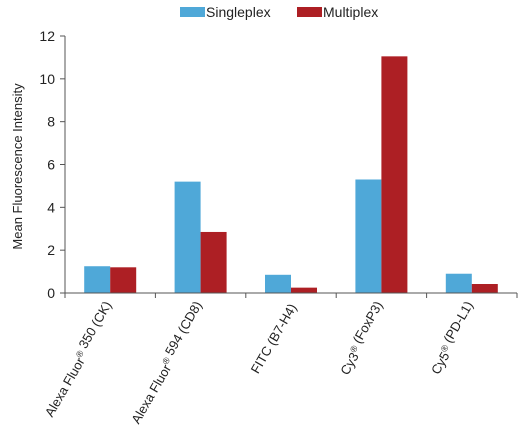 This screenshot has width=519, height=436. Describe the element at coordinates (452, 338) in the screenshot. I see `x-tick-label: Cy5® (PD-L1)` at that location.